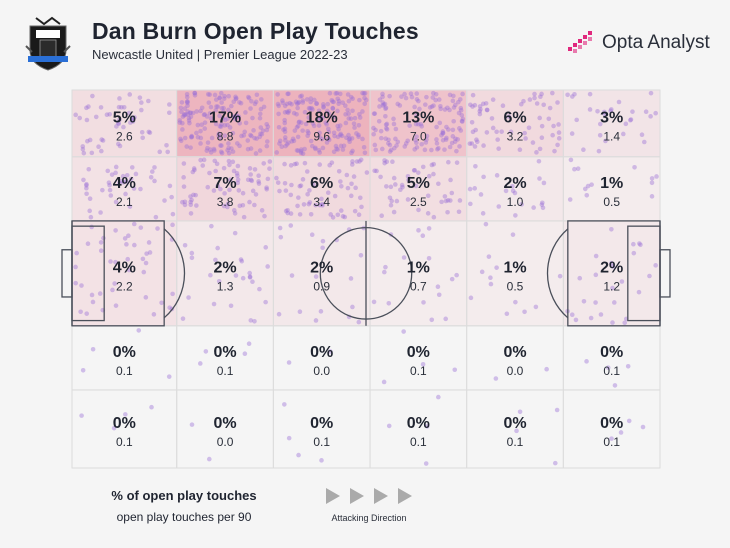 This screenshot has height=548, width=730. I want to click on zone-per90-label: 1.0, so click(515, 202).